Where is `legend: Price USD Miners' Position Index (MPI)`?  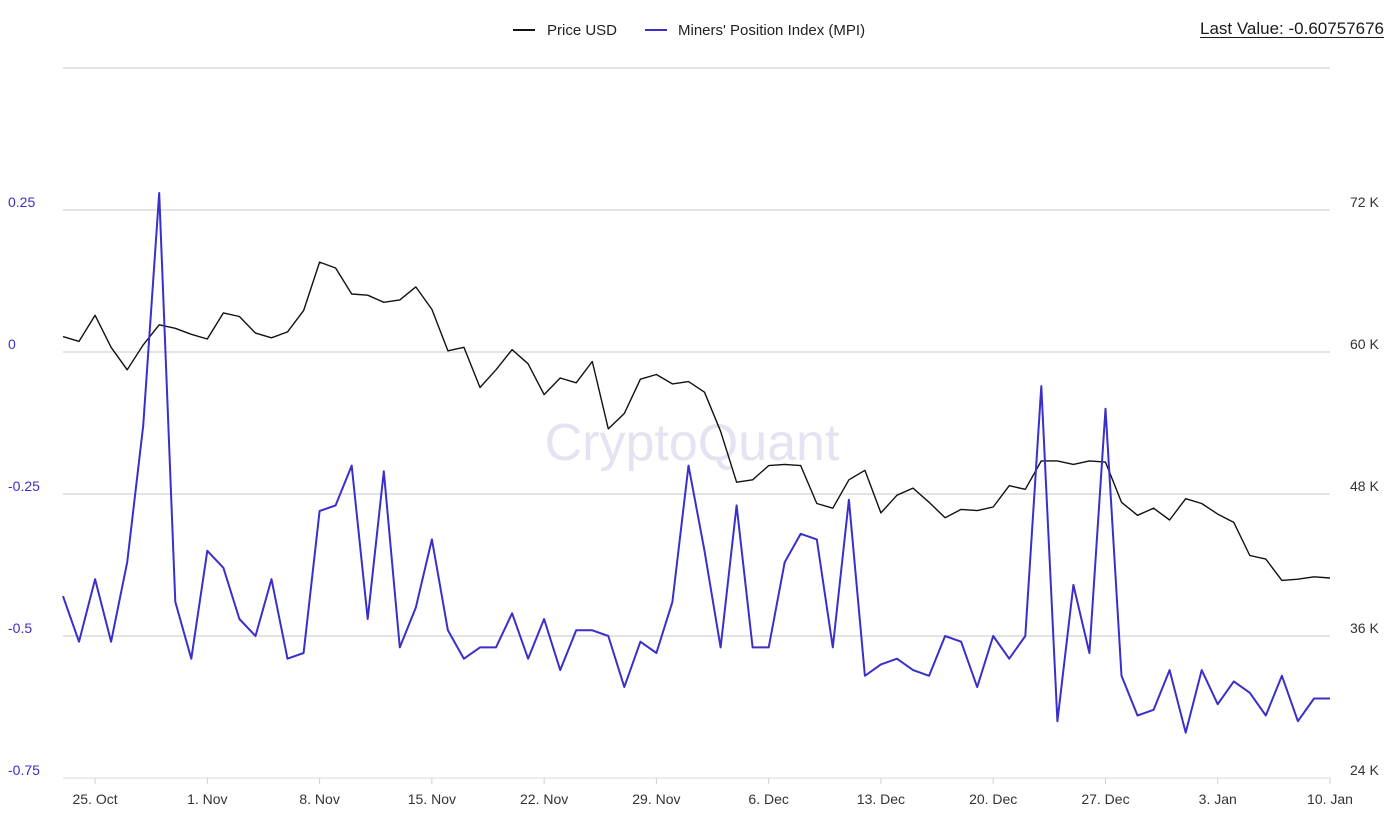 legend: Price USD Miners' Position Index (MPI) is located at coordinates (689, 30).